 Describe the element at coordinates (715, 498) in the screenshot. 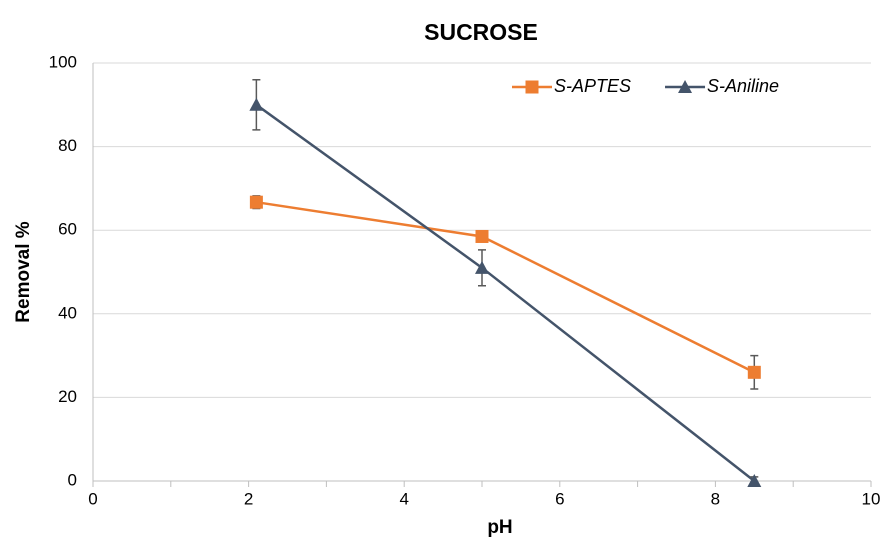

I see `x-tick-label: 8` at that location.